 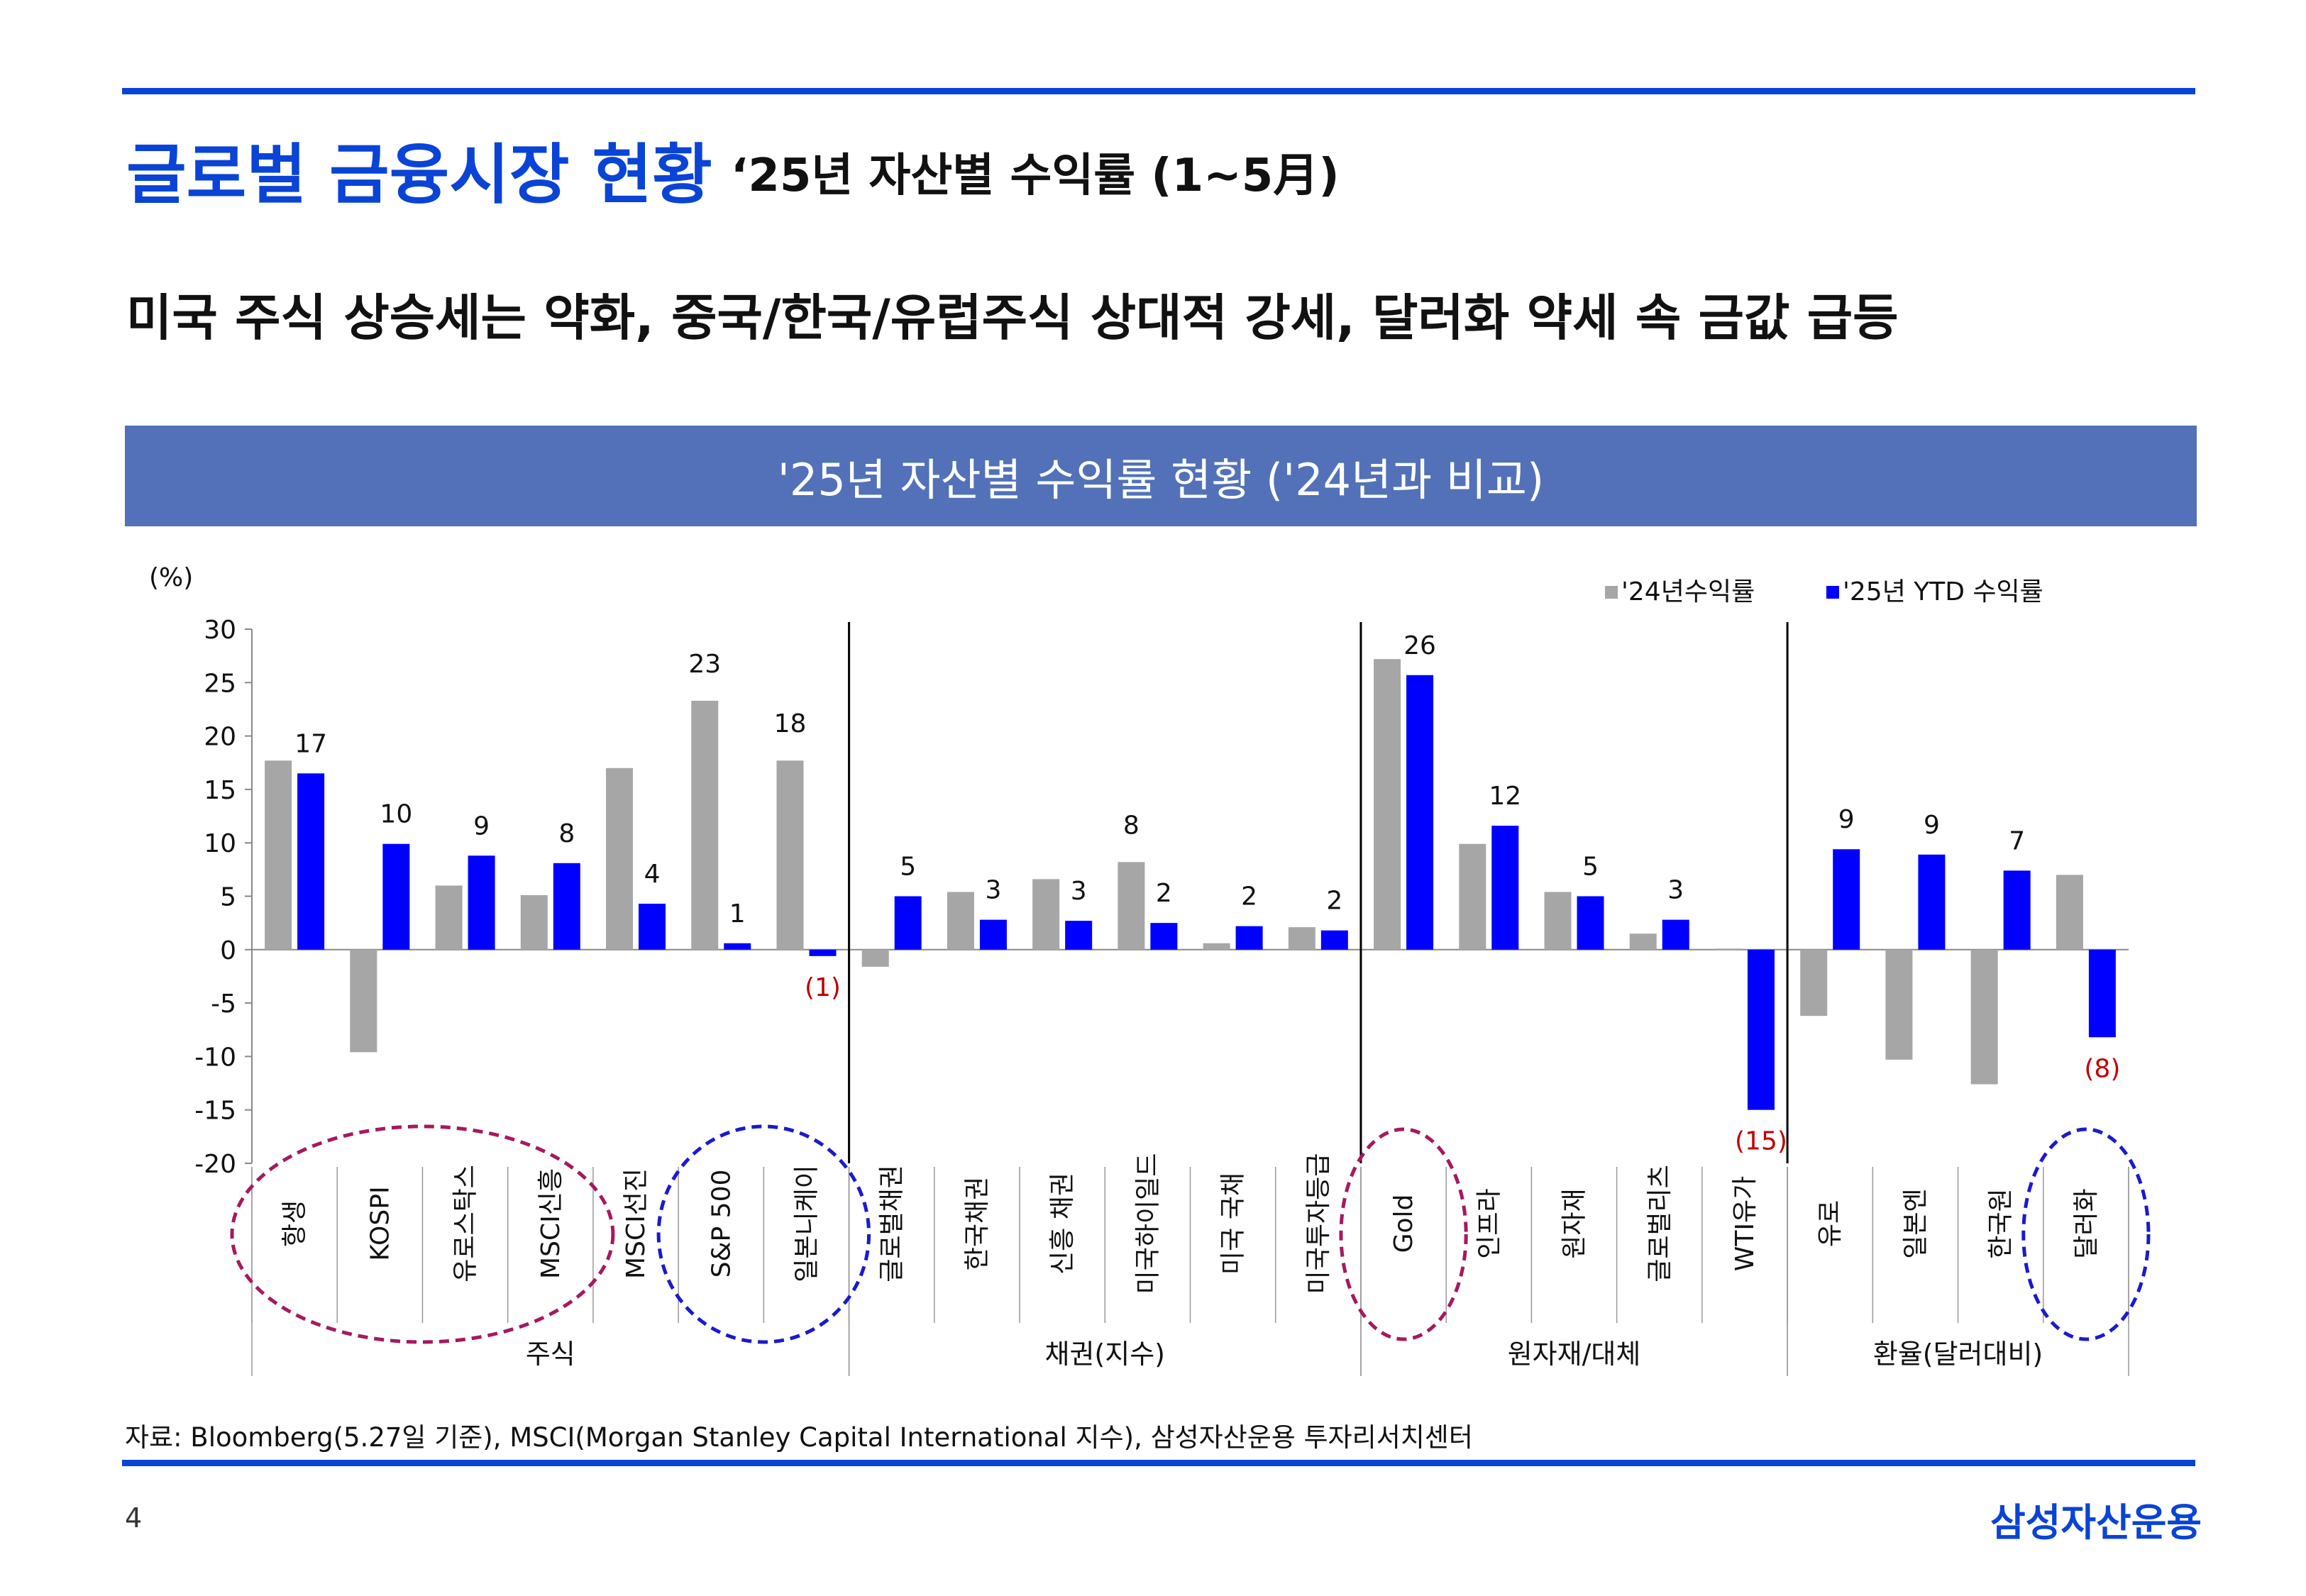 What do you see at coordinates (2087, 1223) in the screenshot?
I see `category-label: 달러화` at bounding box center [2087, 1223].